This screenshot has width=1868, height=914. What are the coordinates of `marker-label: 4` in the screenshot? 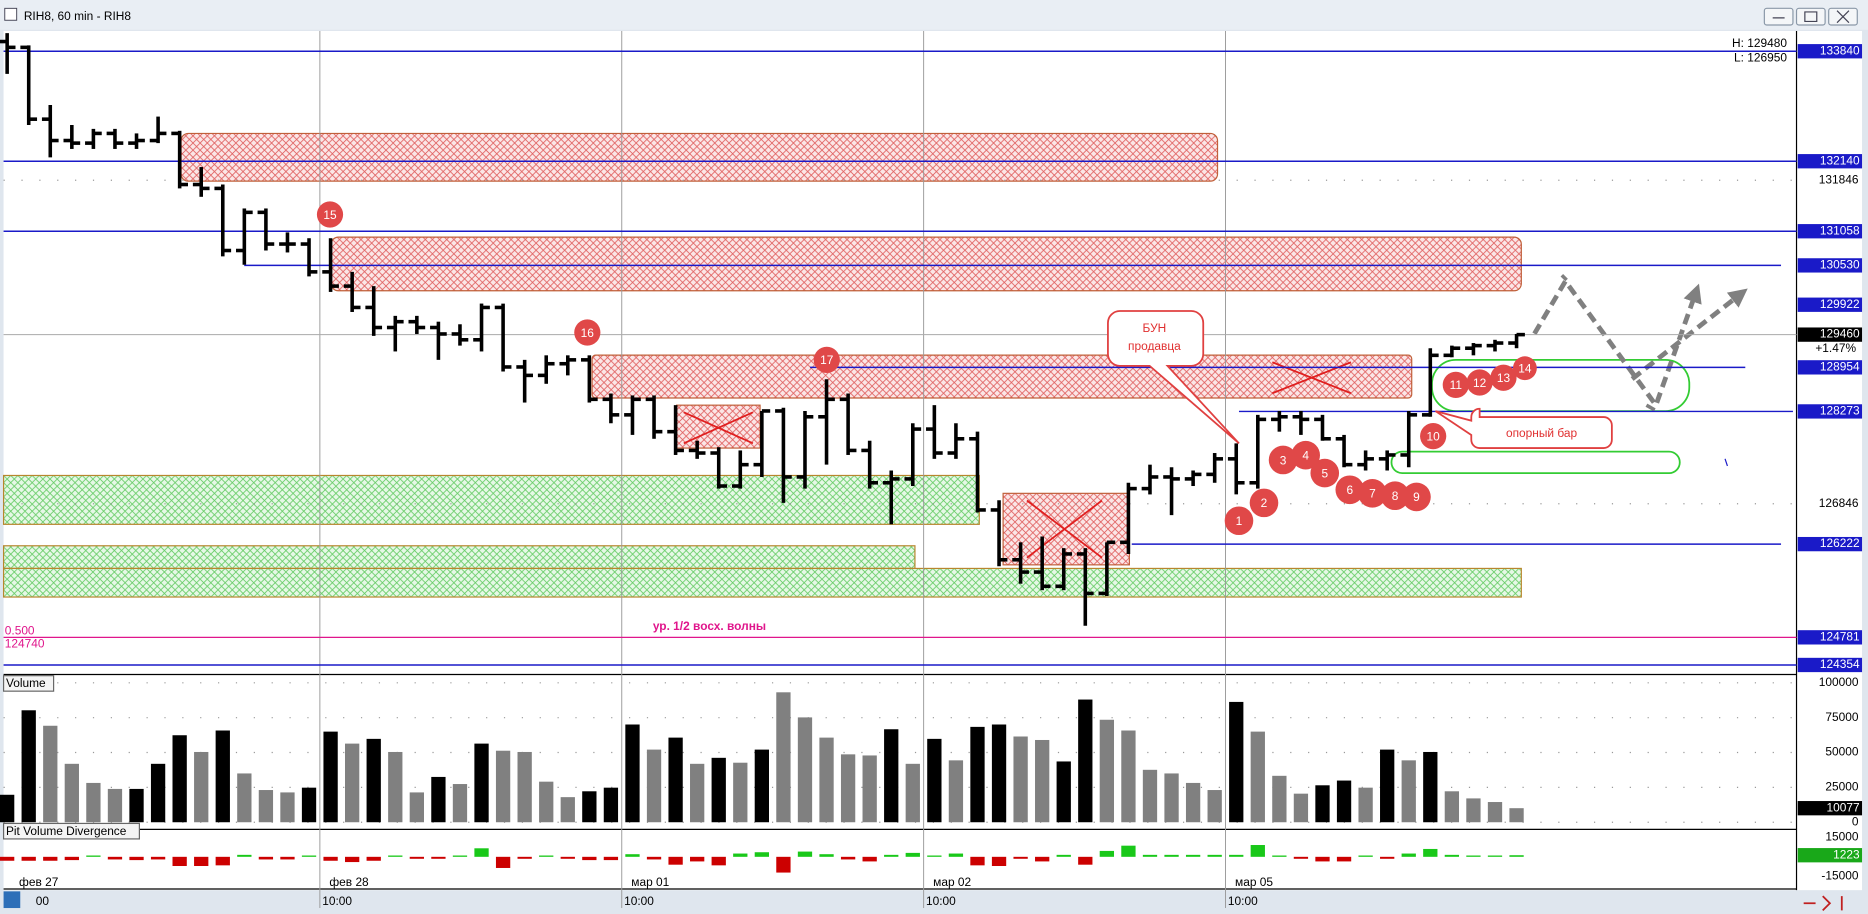 It's located at (1305, 456).